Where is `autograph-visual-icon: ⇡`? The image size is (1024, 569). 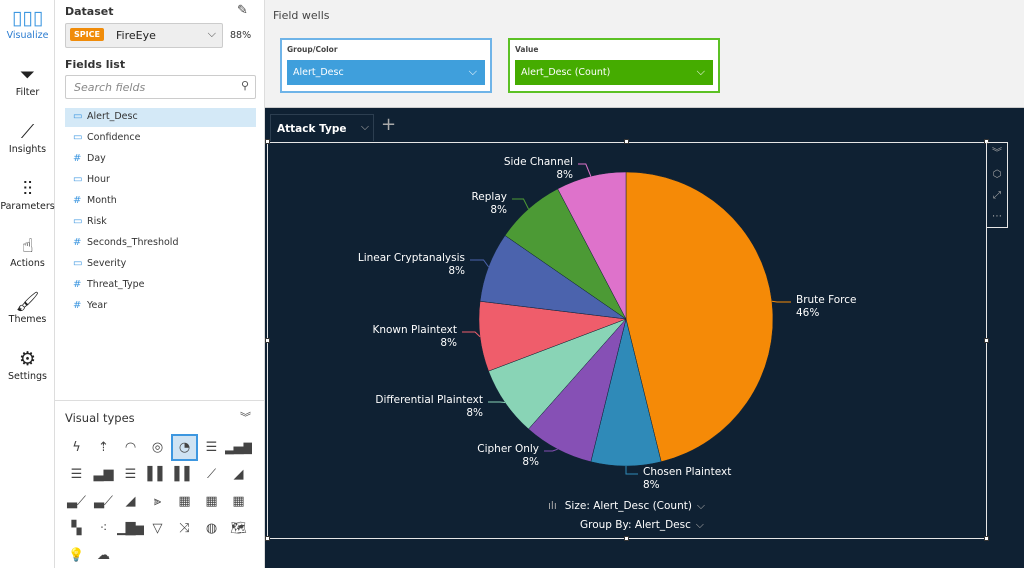
autograph-visual-icon: ⇡ is located at coordinates (103, 447).